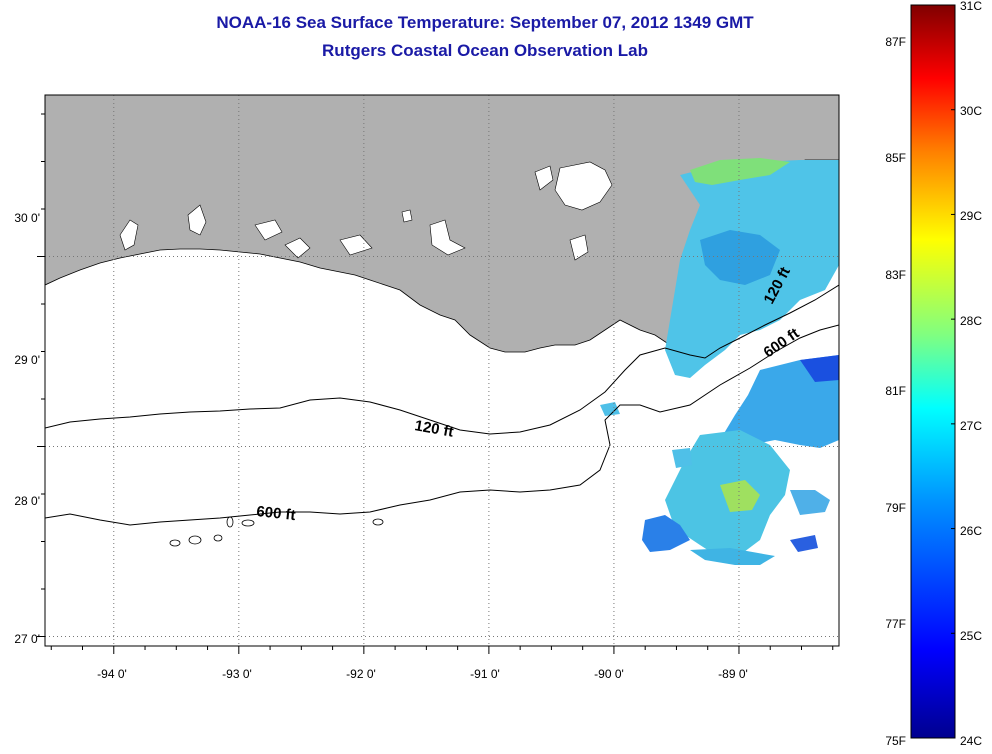 This screenshot has width=992, height=754. I want to click on latitude-labels: 30 0' 29 0' 28 0' 27 0', so click(27, 428).